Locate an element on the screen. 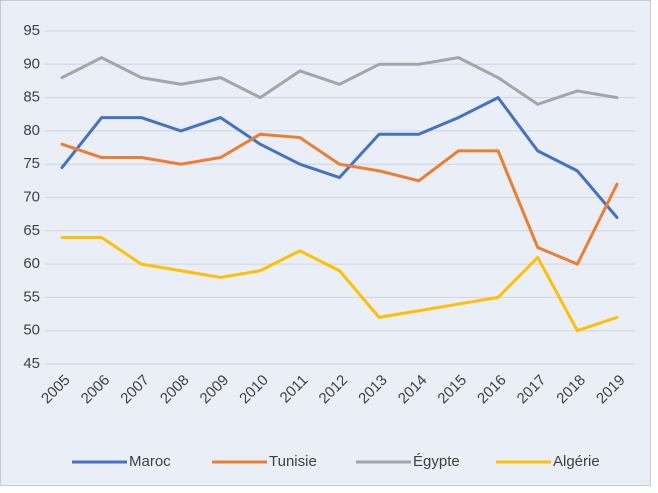 This screenshot has width=658, height=493. y-tick-label: 90 is located at coordinates (31, 63).